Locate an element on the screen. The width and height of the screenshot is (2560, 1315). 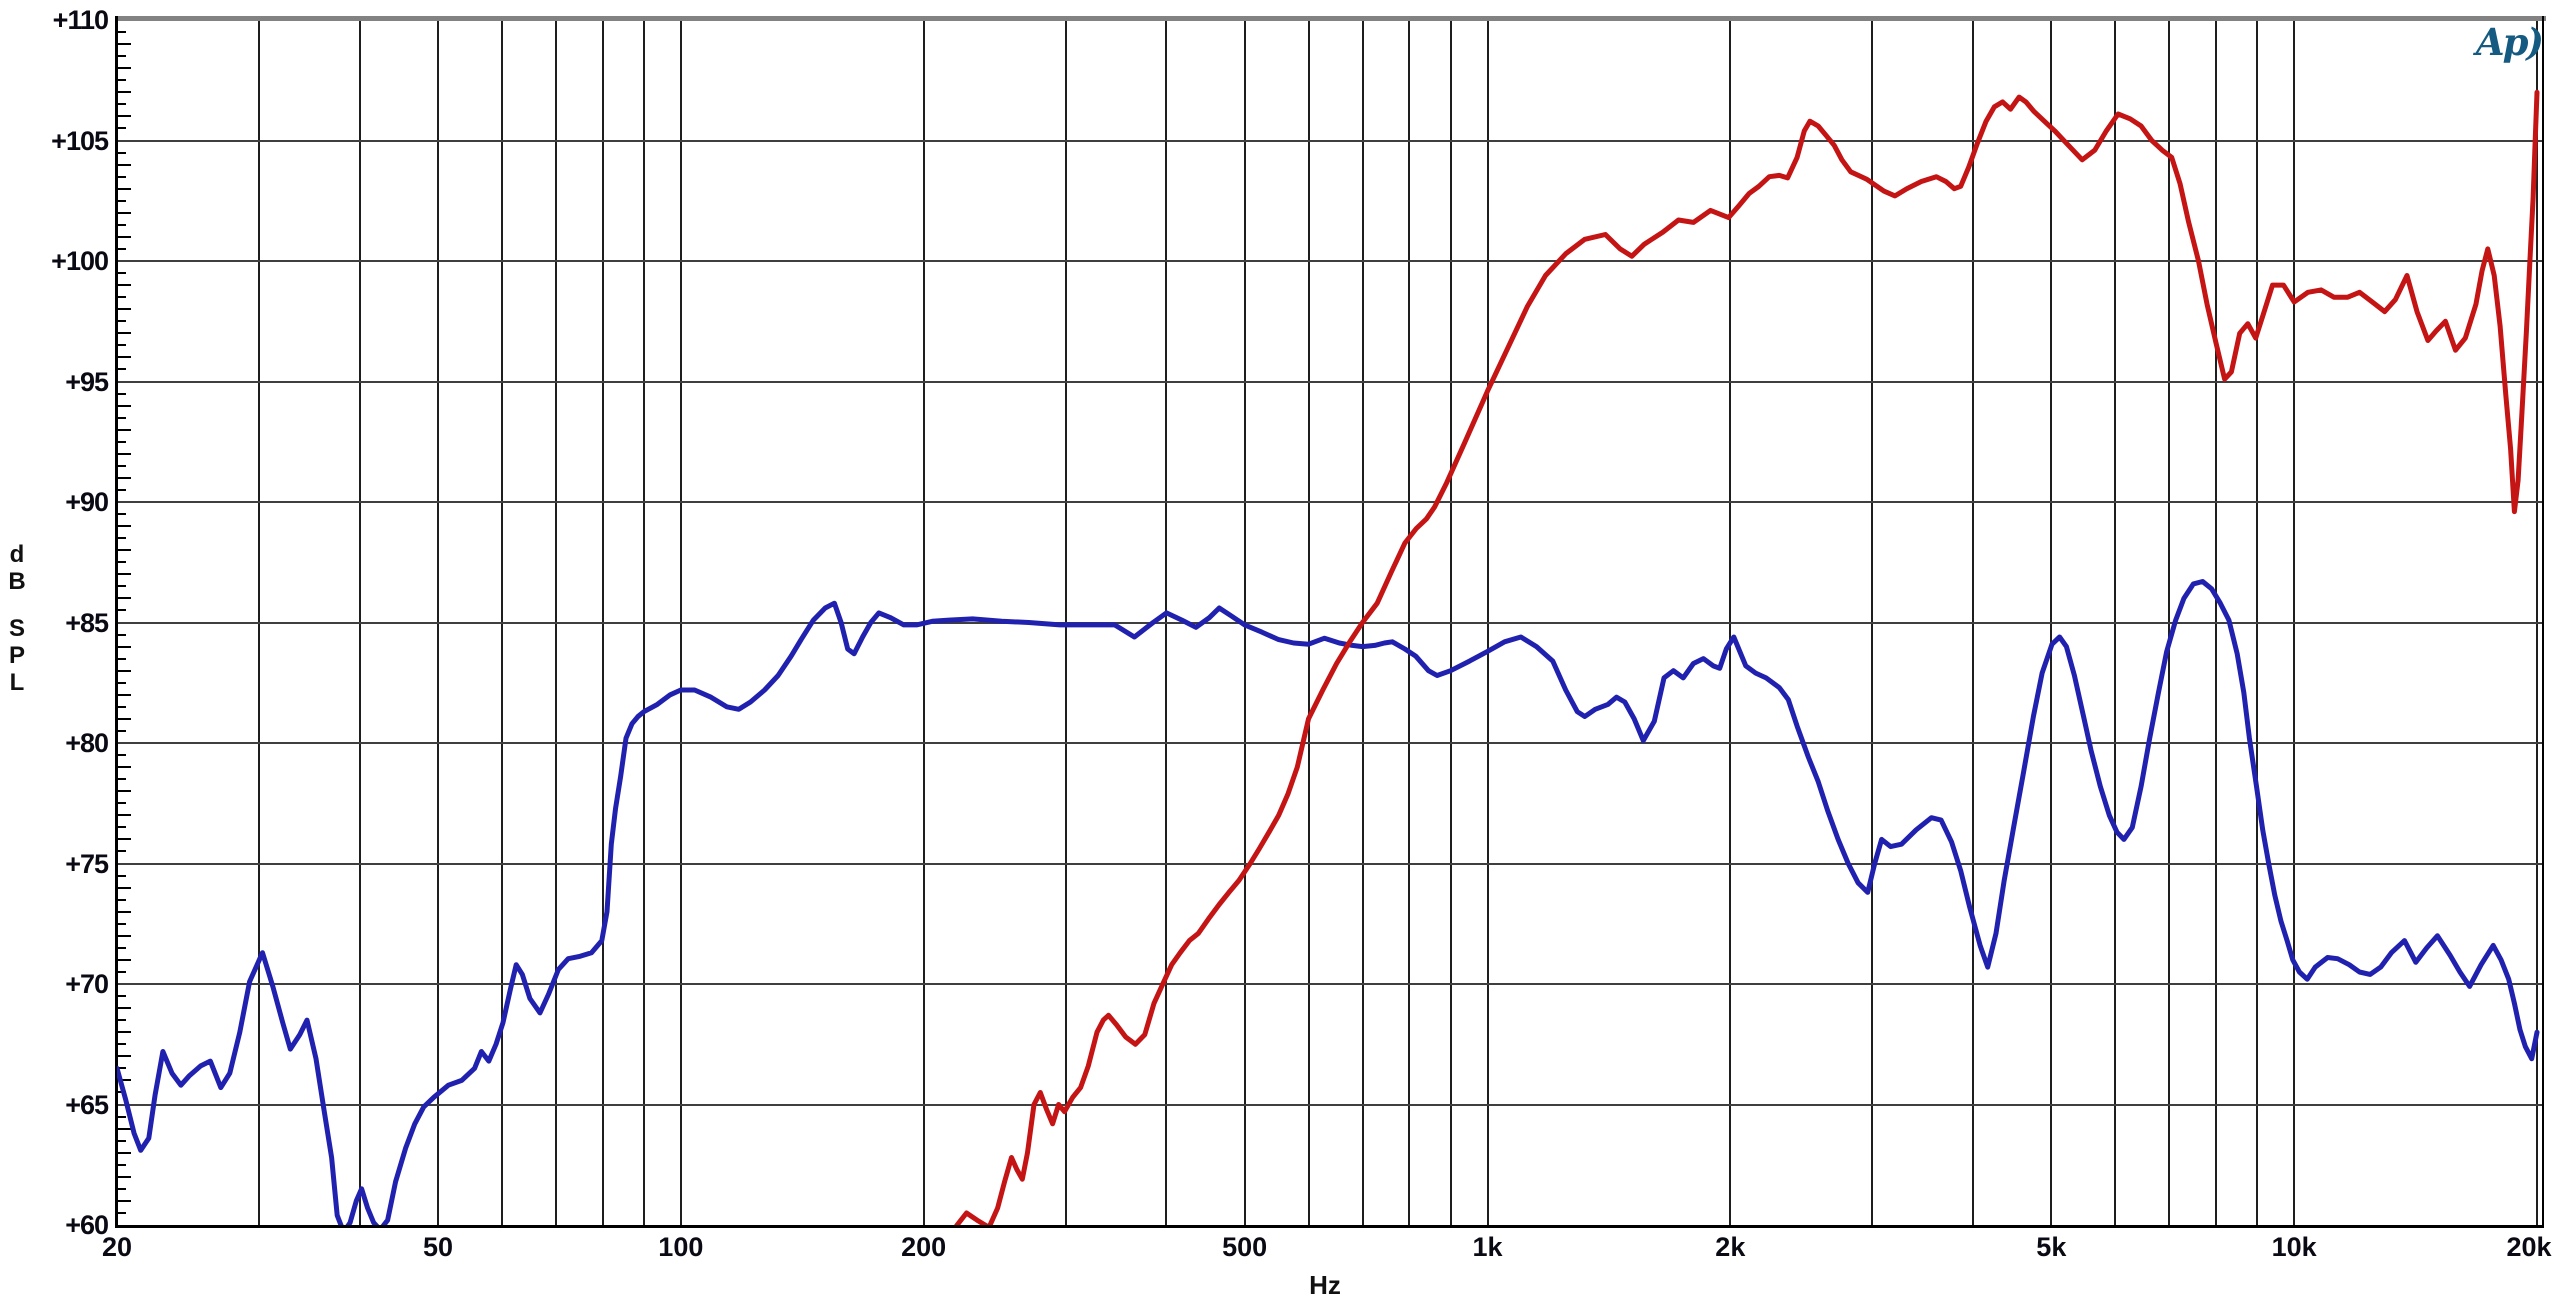
x-axis-line is located at coordinates (1329, 1226).